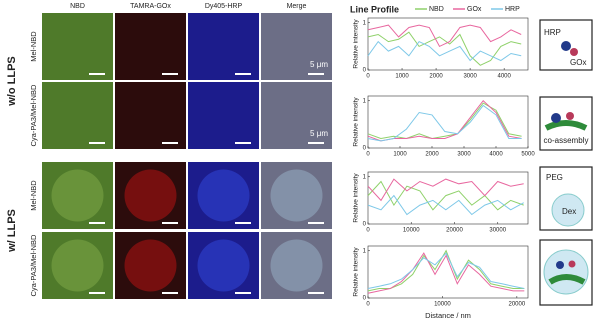 This screenshot has height=323, width=598. Describe the element at coordinates (12, 81) in the screenshot. I see `group-label: w/o LLPS` at that location.